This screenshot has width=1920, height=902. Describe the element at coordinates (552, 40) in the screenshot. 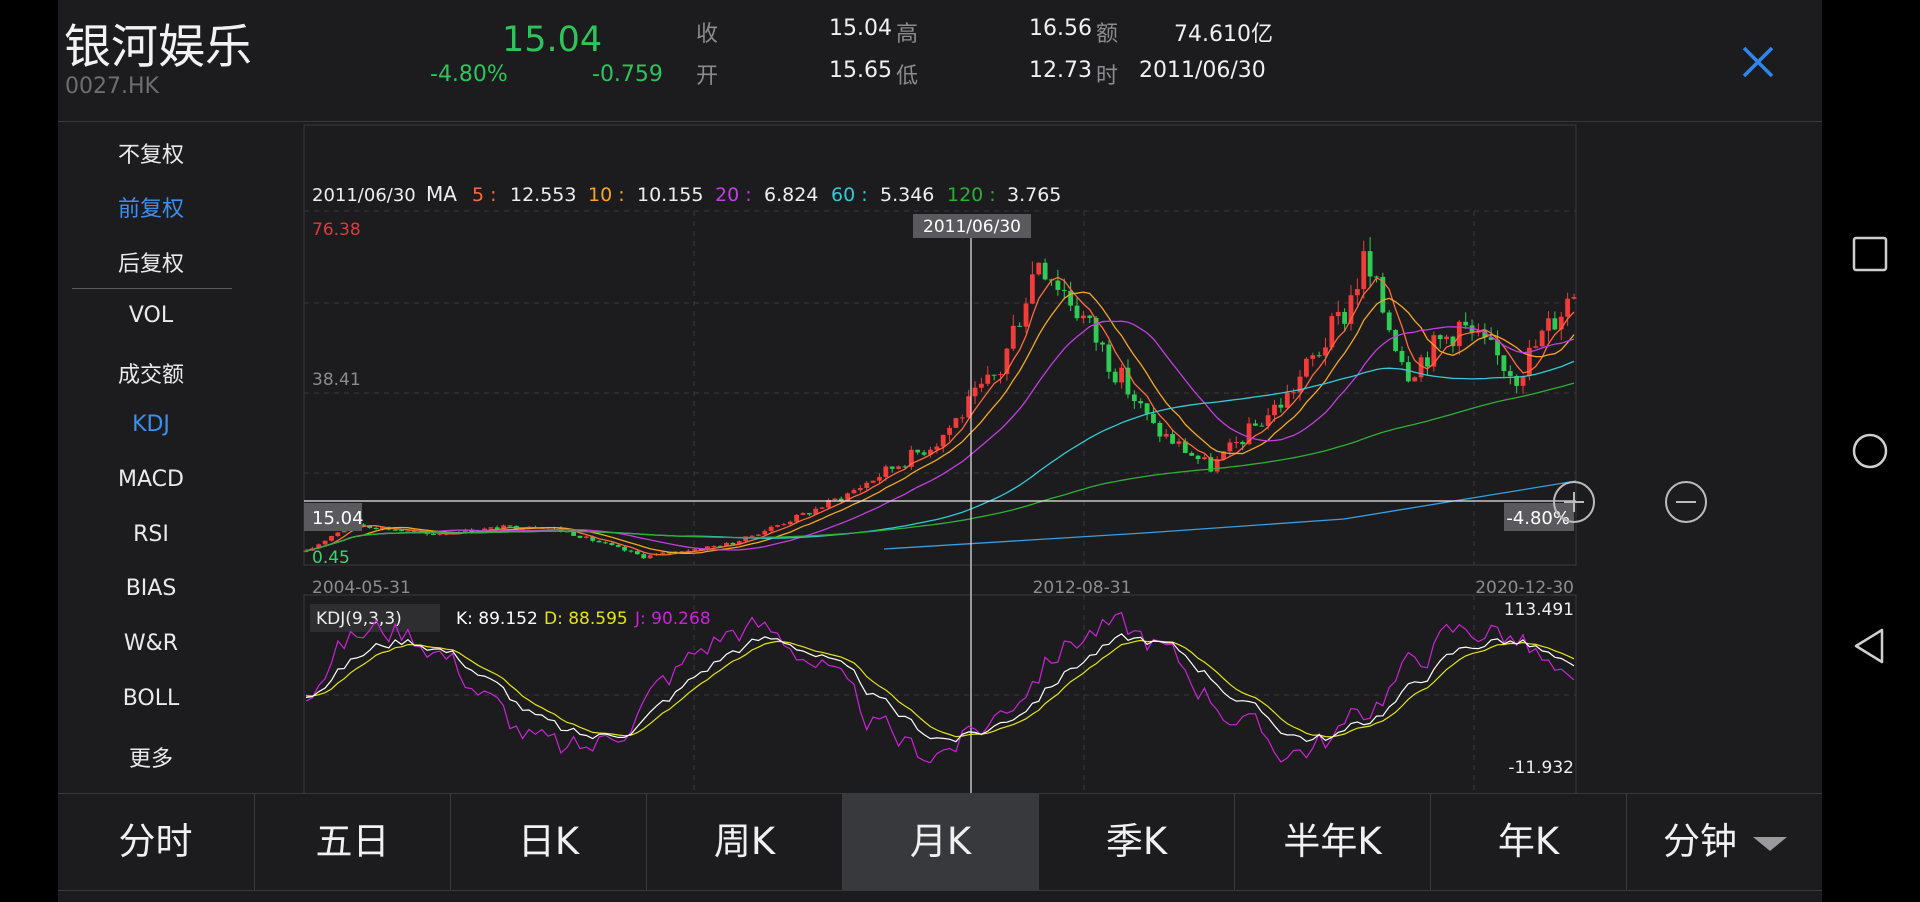

I see `last-price: 15.04` at that location.